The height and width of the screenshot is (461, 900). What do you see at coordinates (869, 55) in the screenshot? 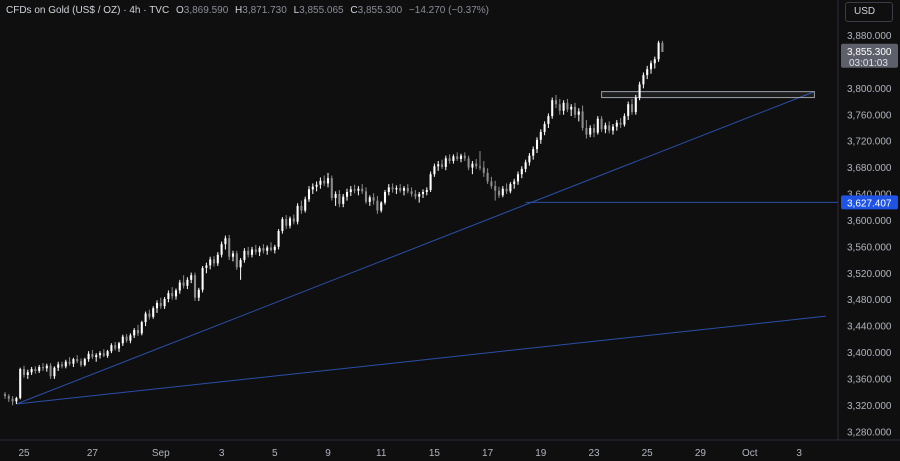
I see `last-price-box` at bounding box center [869, 55].